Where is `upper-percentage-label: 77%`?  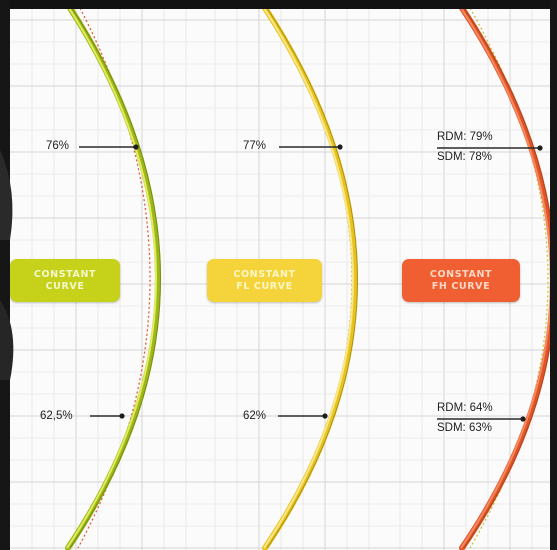 upper-percentage-label: 77% is located at coordinates (255, 146).